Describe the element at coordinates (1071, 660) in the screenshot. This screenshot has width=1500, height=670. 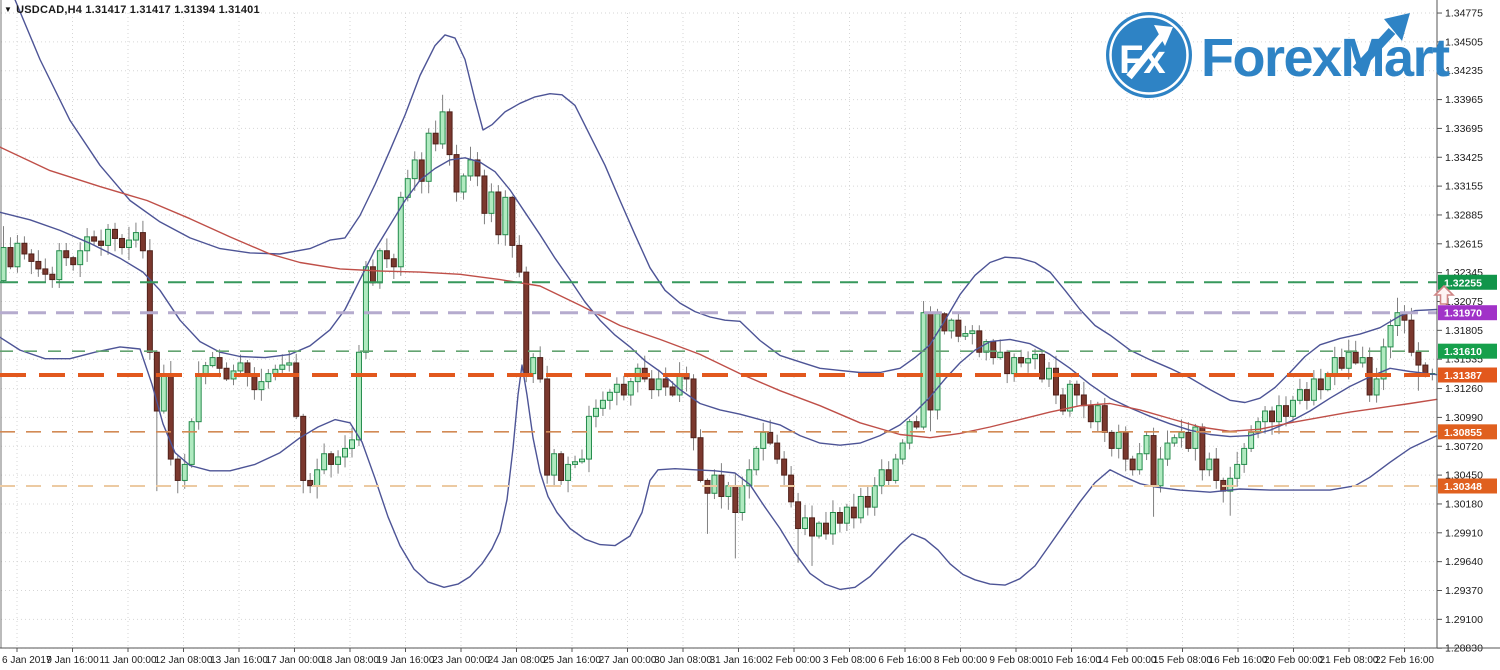
I see `time-tick-label: 10 Feb 16:00` at that location.